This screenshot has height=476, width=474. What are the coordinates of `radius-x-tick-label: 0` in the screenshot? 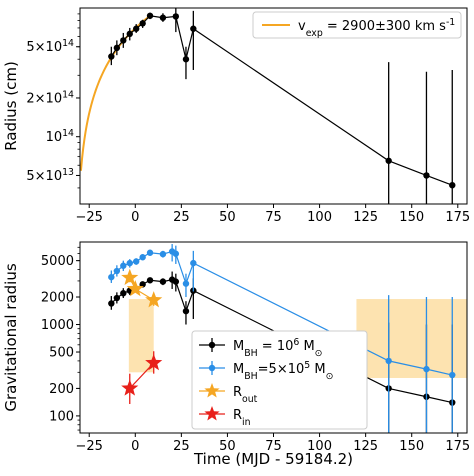 It's located at (135, 217).